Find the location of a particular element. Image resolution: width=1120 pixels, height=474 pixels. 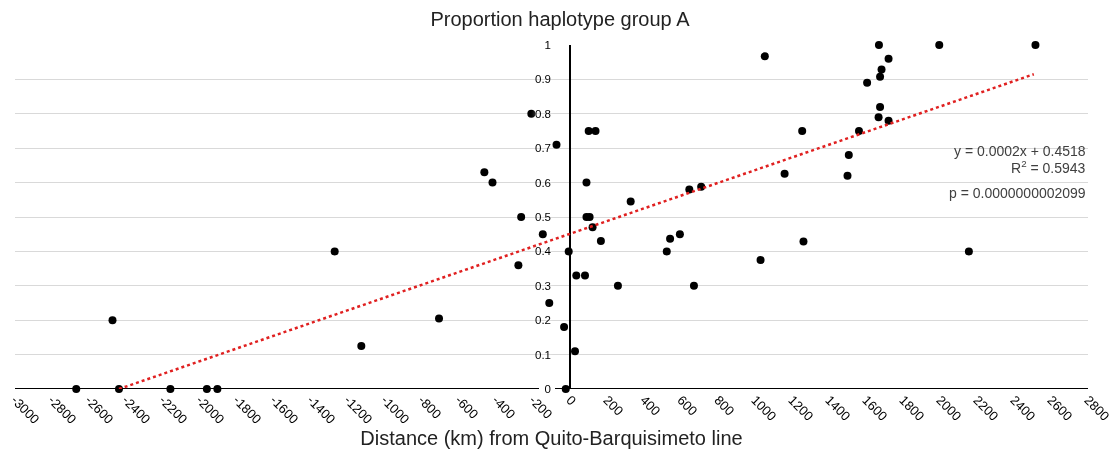

annotation: p = 0.0000000002099 is located at coordinates (1017, 193).